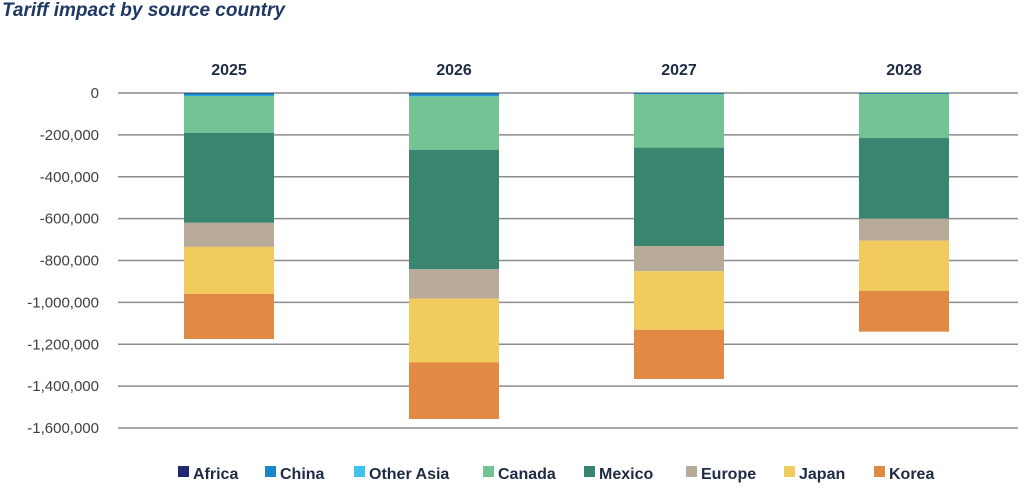  Describe the element at coordinates (454, 390) in the screenshot. I see `bar-segment-korea-2026` at that location.